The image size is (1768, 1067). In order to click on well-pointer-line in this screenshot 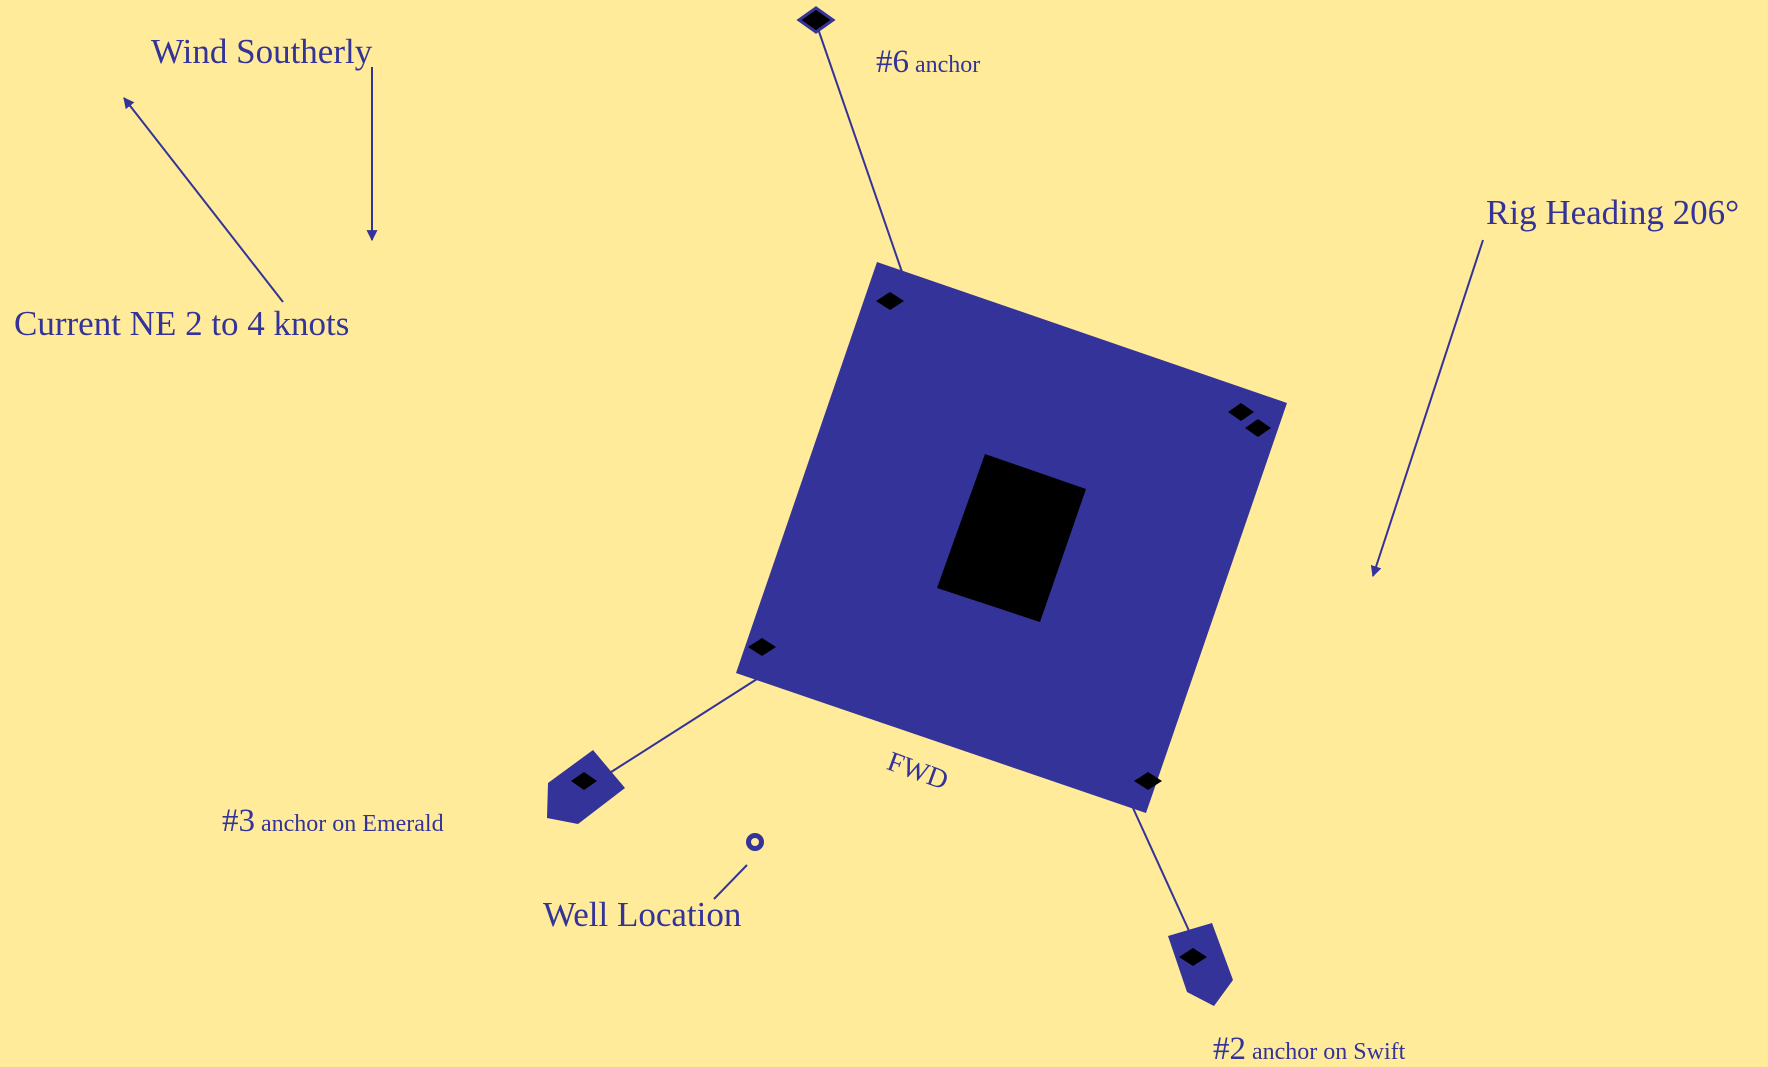, I will do `click(730, 882)`.